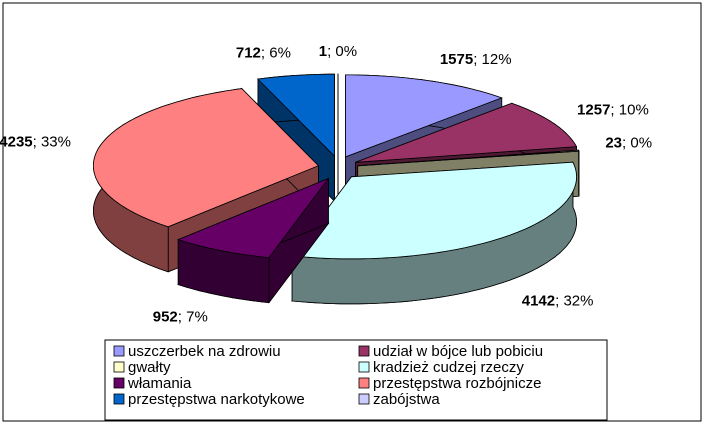  Describe the element at coordinates (216, 399) in the screenshot. I see `legend-label: przestępstwa narkotykowe` at that location.